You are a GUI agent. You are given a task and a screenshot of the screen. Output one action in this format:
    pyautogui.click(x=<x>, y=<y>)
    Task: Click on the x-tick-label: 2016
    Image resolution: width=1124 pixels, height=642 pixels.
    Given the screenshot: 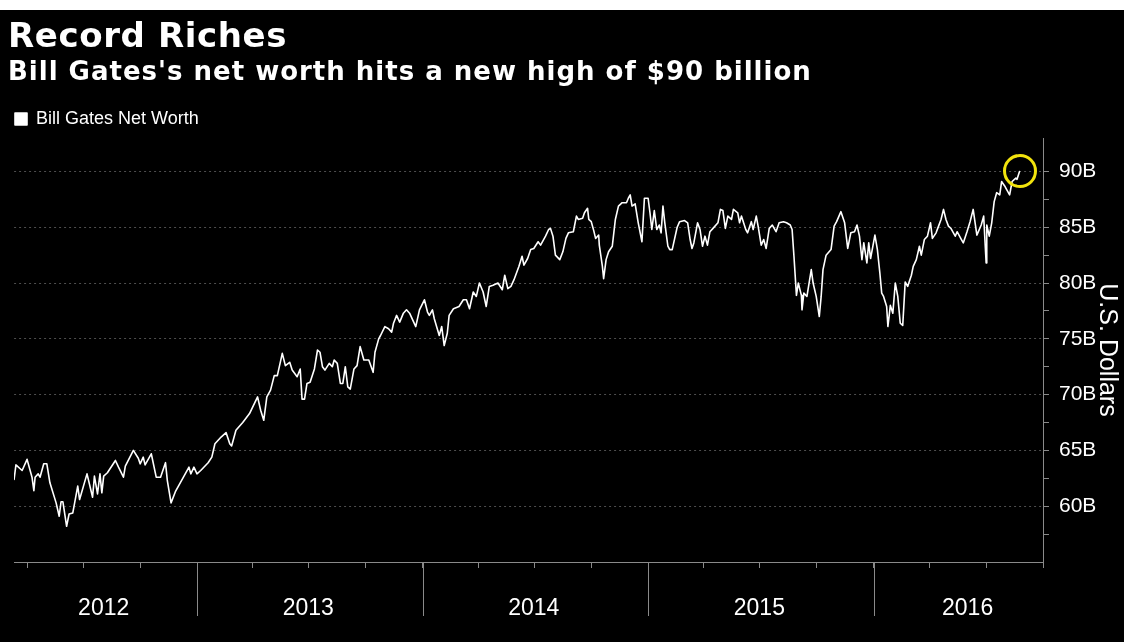 What is the action you would take?
    pyautogui.click(x=968, y=607)
    